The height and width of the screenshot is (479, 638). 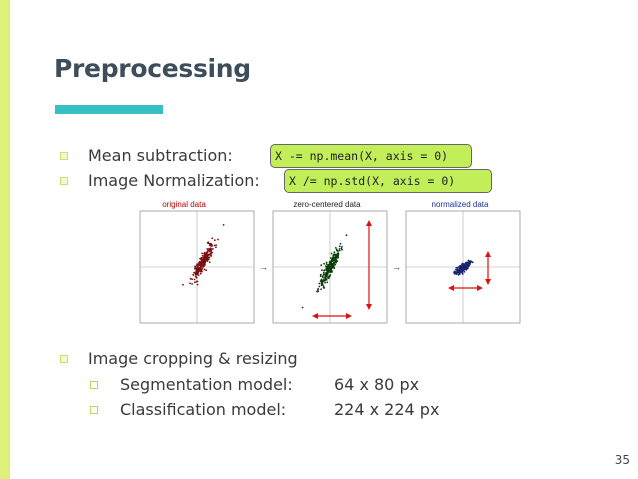 What do you see at coordinates (622, 460) in the screenshot?
I see `page-number: 35` at bounding box center [622, 460].